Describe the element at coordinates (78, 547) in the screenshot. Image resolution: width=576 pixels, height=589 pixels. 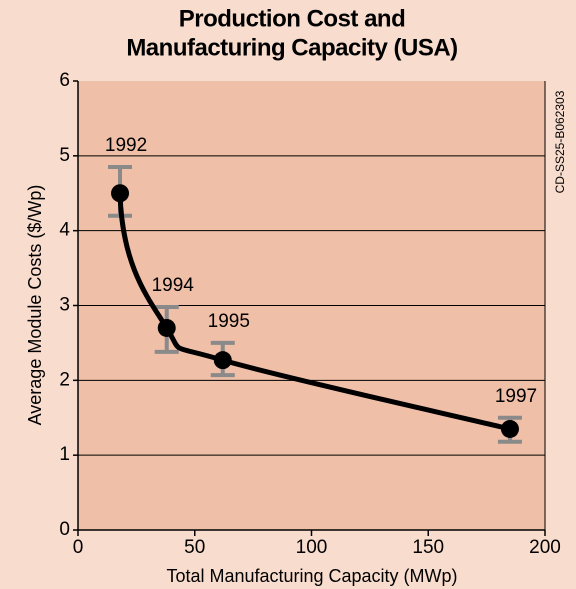
I see `x-tick-label: 0` at that location.